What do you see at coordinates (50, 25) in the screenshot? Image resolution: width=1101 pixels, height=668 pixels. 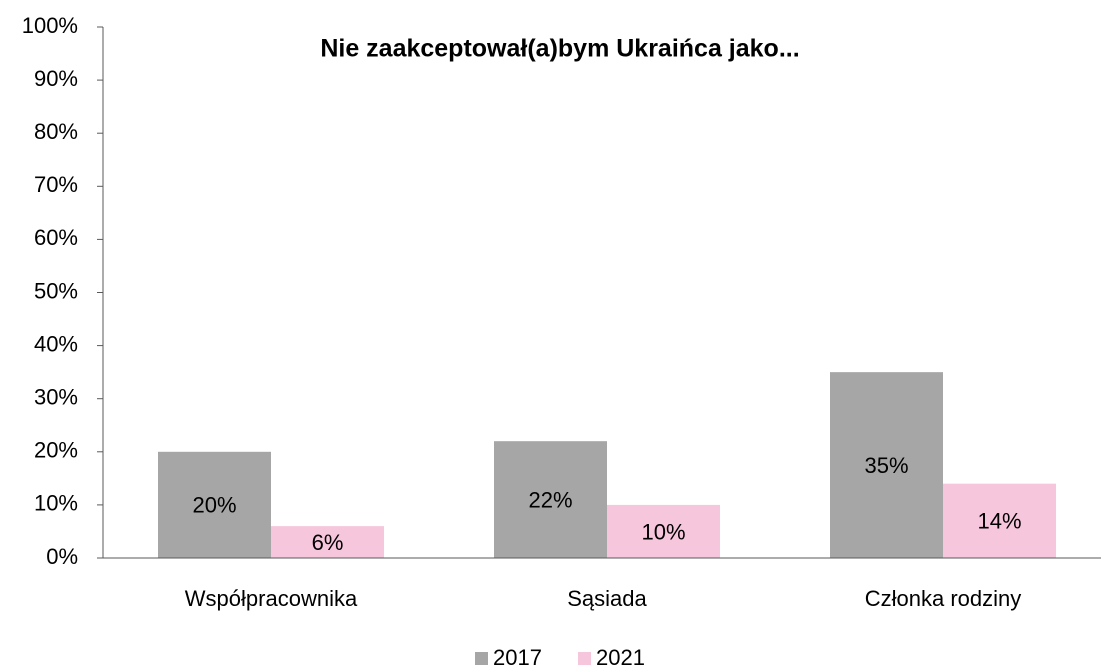 I see `y-tick-label: 100%` at bounding box center [50, 25].